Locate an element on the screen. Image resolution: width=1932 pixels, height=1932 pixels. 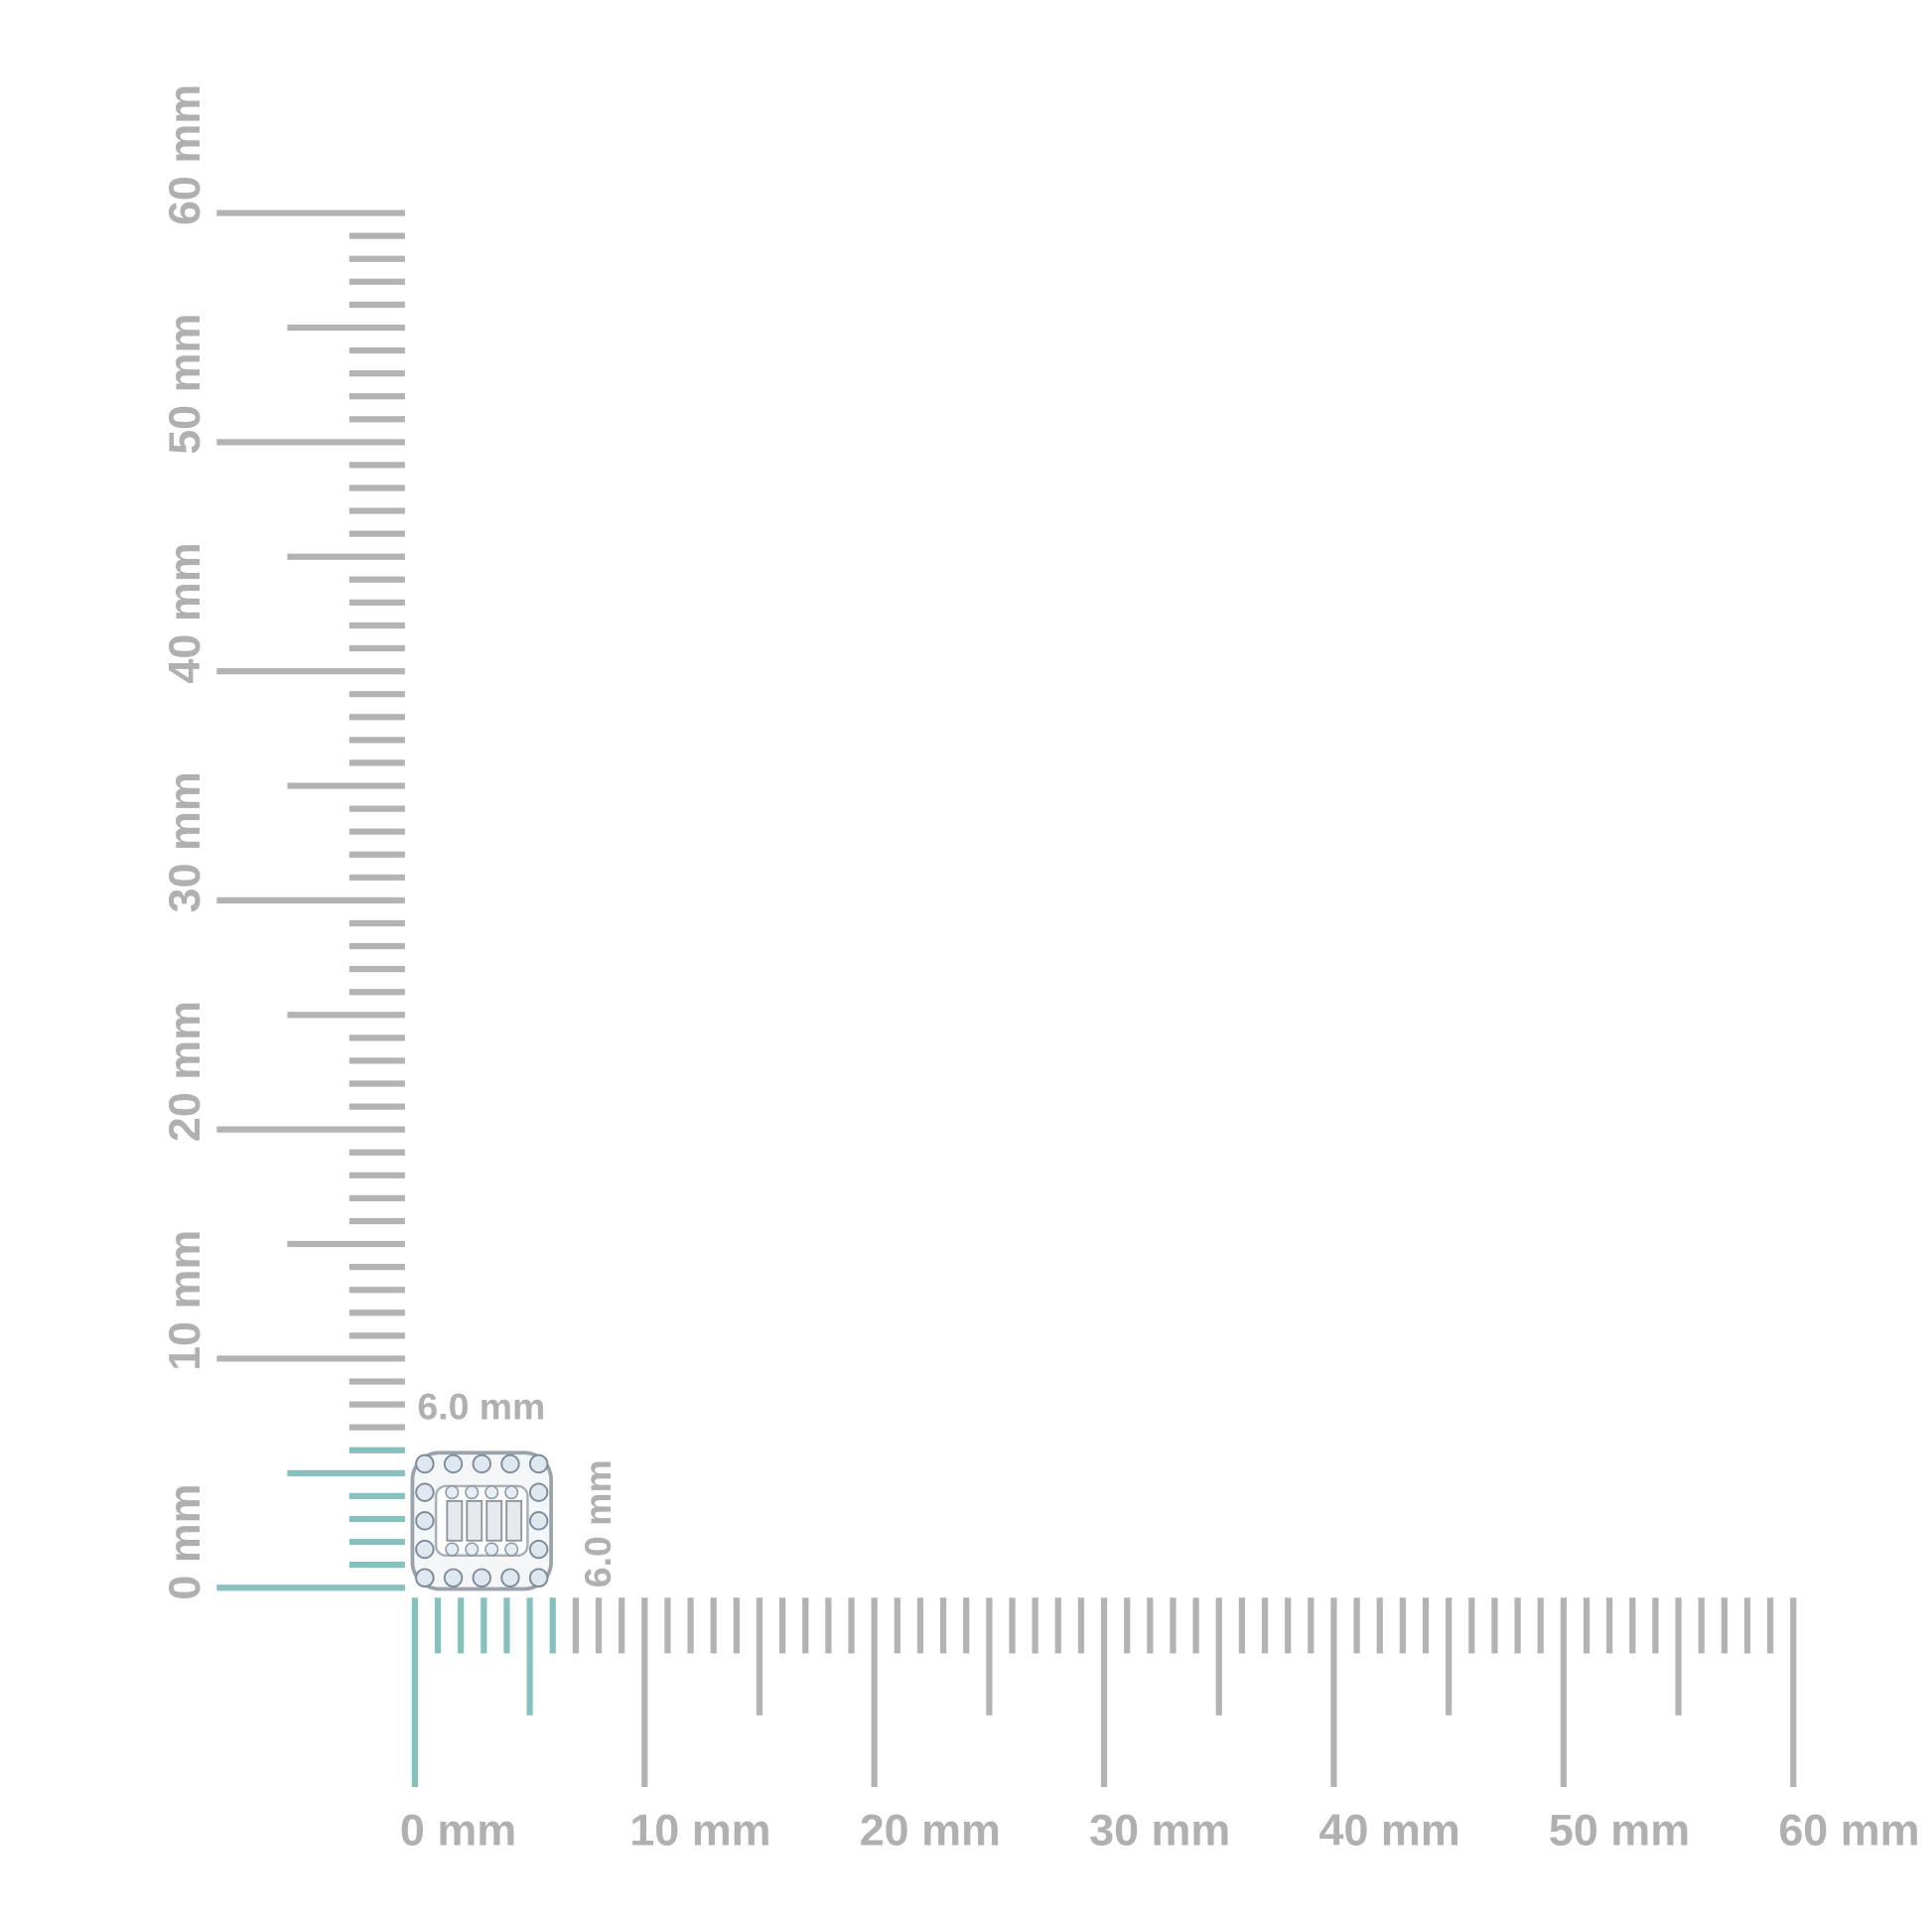
y-ruler-label: 0 mm is located at coordinates (184, 1541).